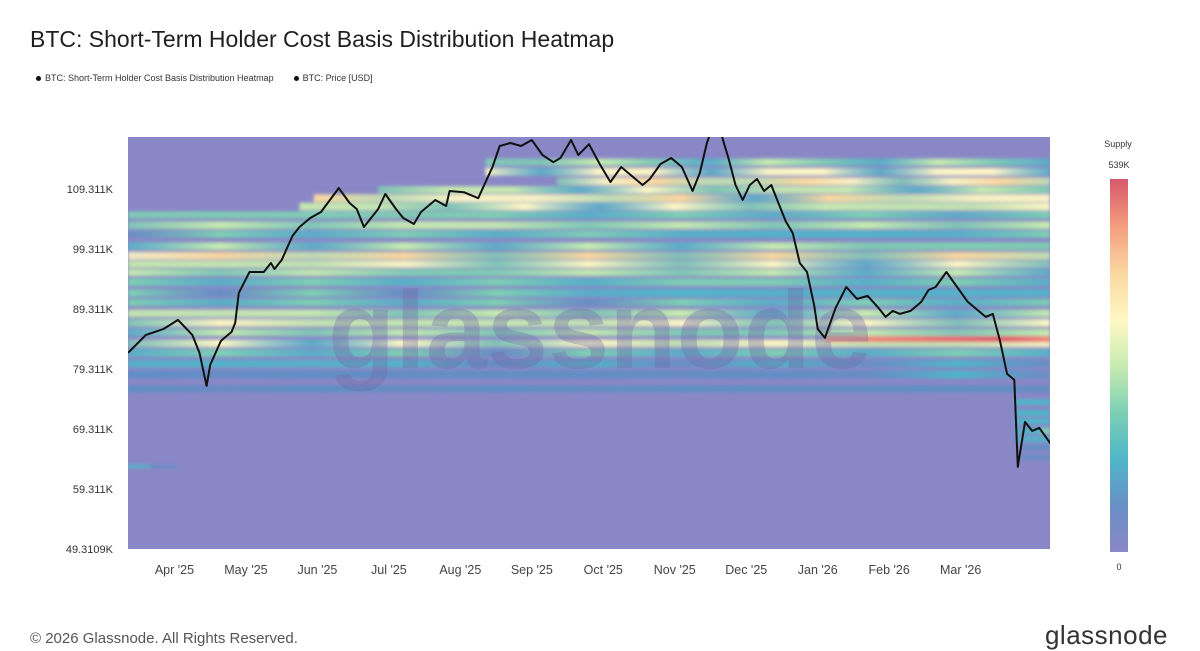 This screenshot has height=651, width=1200. What do you see at coordinates (532, 570) in the screenshot?
I see `x-tick-label: Sep '25` at bounding box center [532, 570].